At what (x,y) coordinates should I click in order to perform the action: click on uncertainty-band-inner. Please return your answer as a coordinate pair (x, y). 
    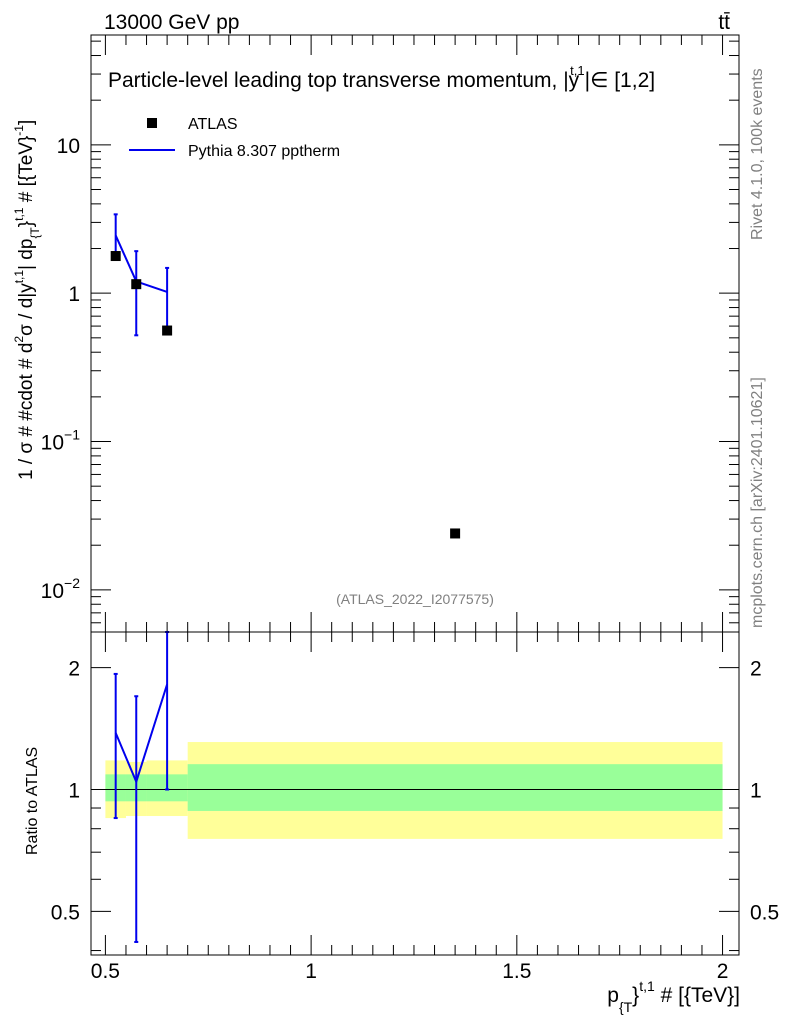
    Looking at the image, I should click on (455, 787).